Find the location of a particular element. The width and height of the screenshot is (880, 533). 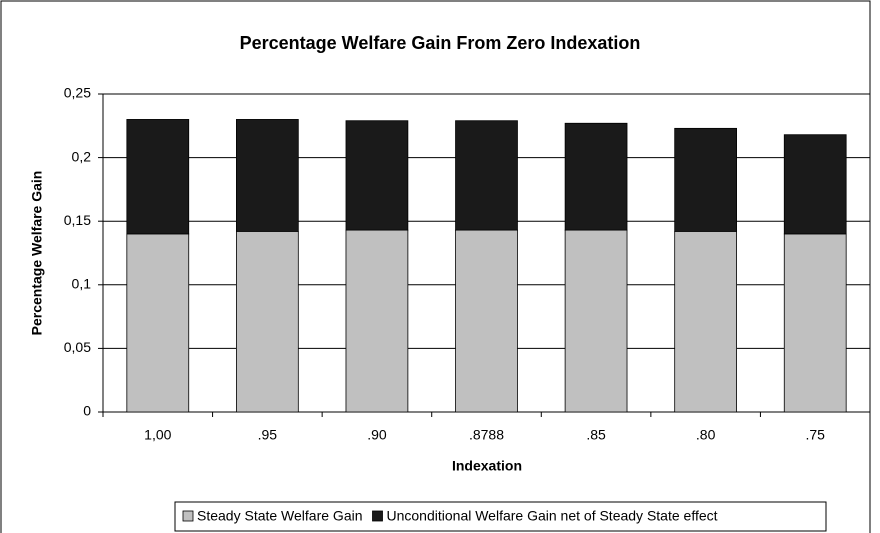

x-axis-label: Indexation is located at coordinates (487, 466).